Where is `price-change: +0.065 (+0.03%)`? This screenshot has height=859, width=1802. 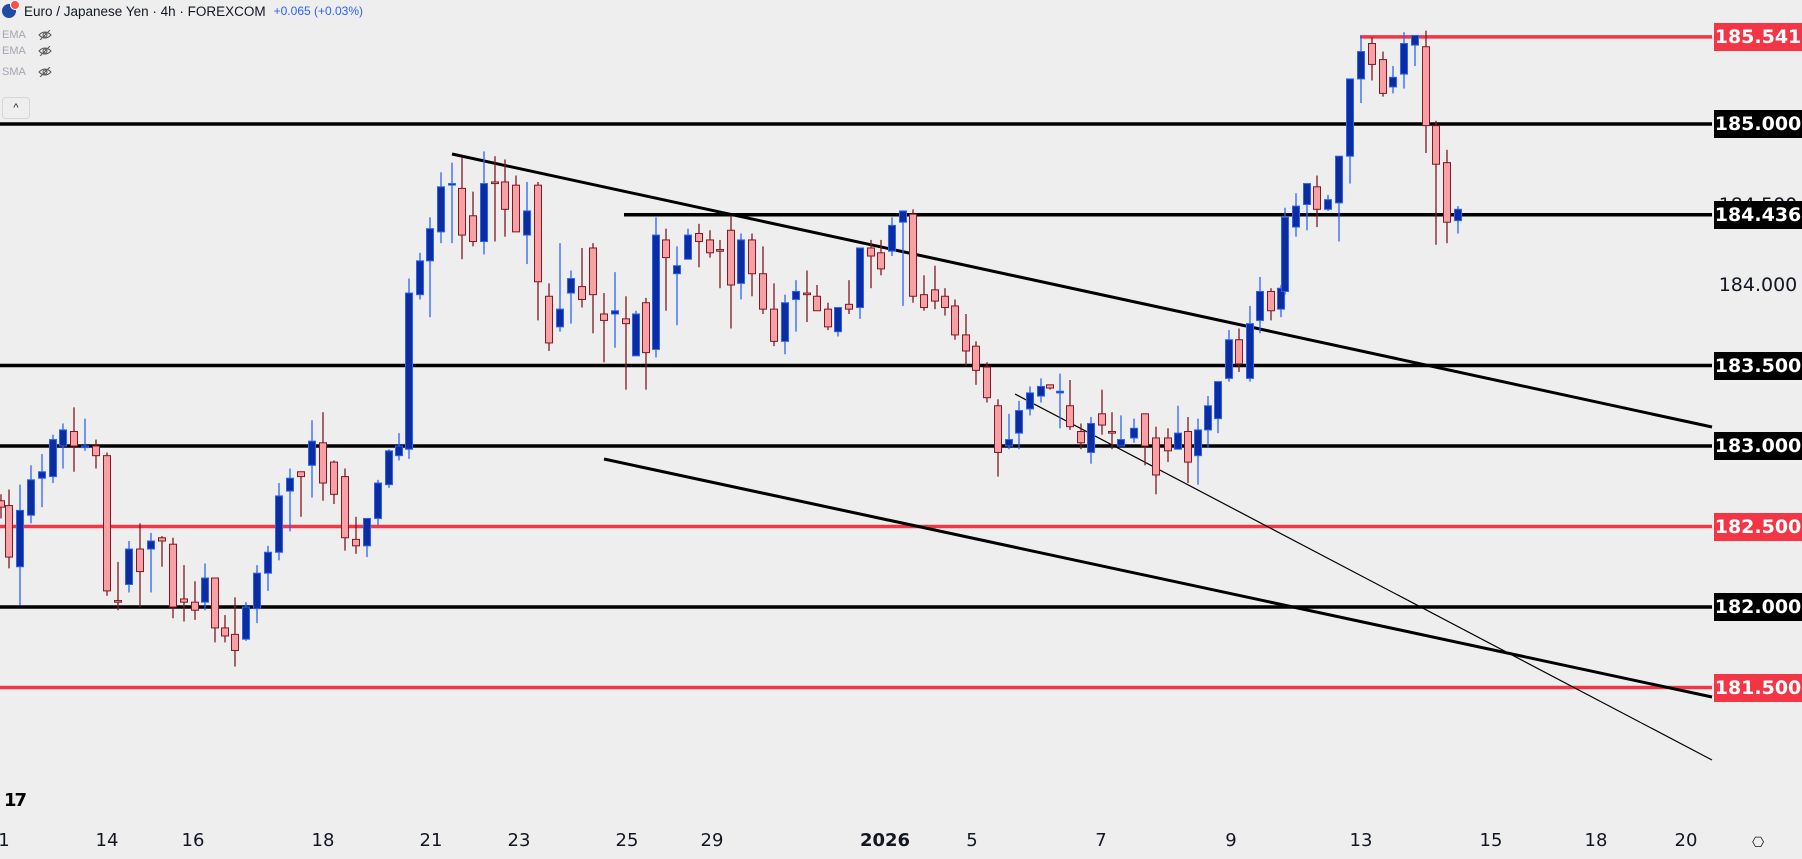 price-change: +0.065 (+0.03%) is located at coordinates (318, 11).